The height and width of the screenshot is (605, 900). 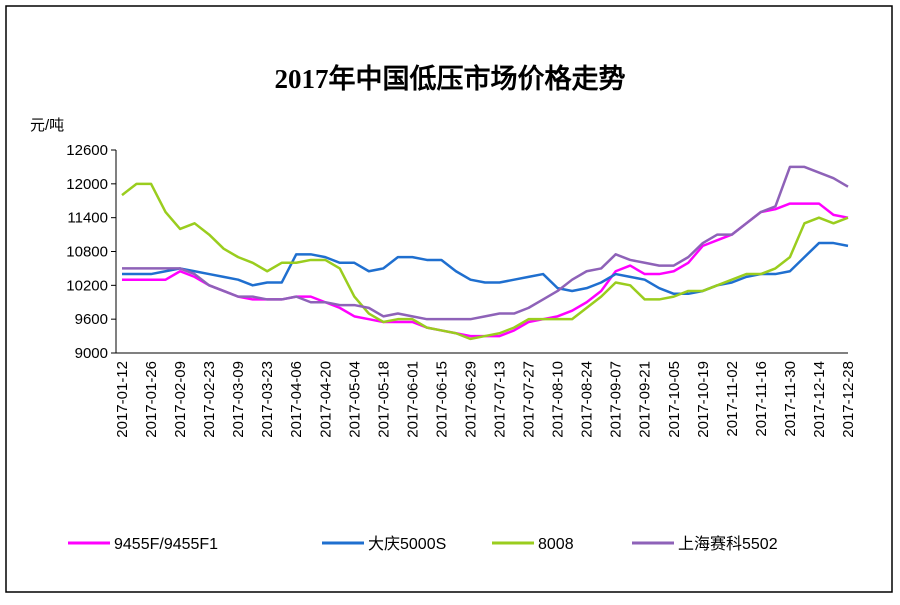 I want to click on x-tick-label: 2017-10-19, so click(x=703, y=399).